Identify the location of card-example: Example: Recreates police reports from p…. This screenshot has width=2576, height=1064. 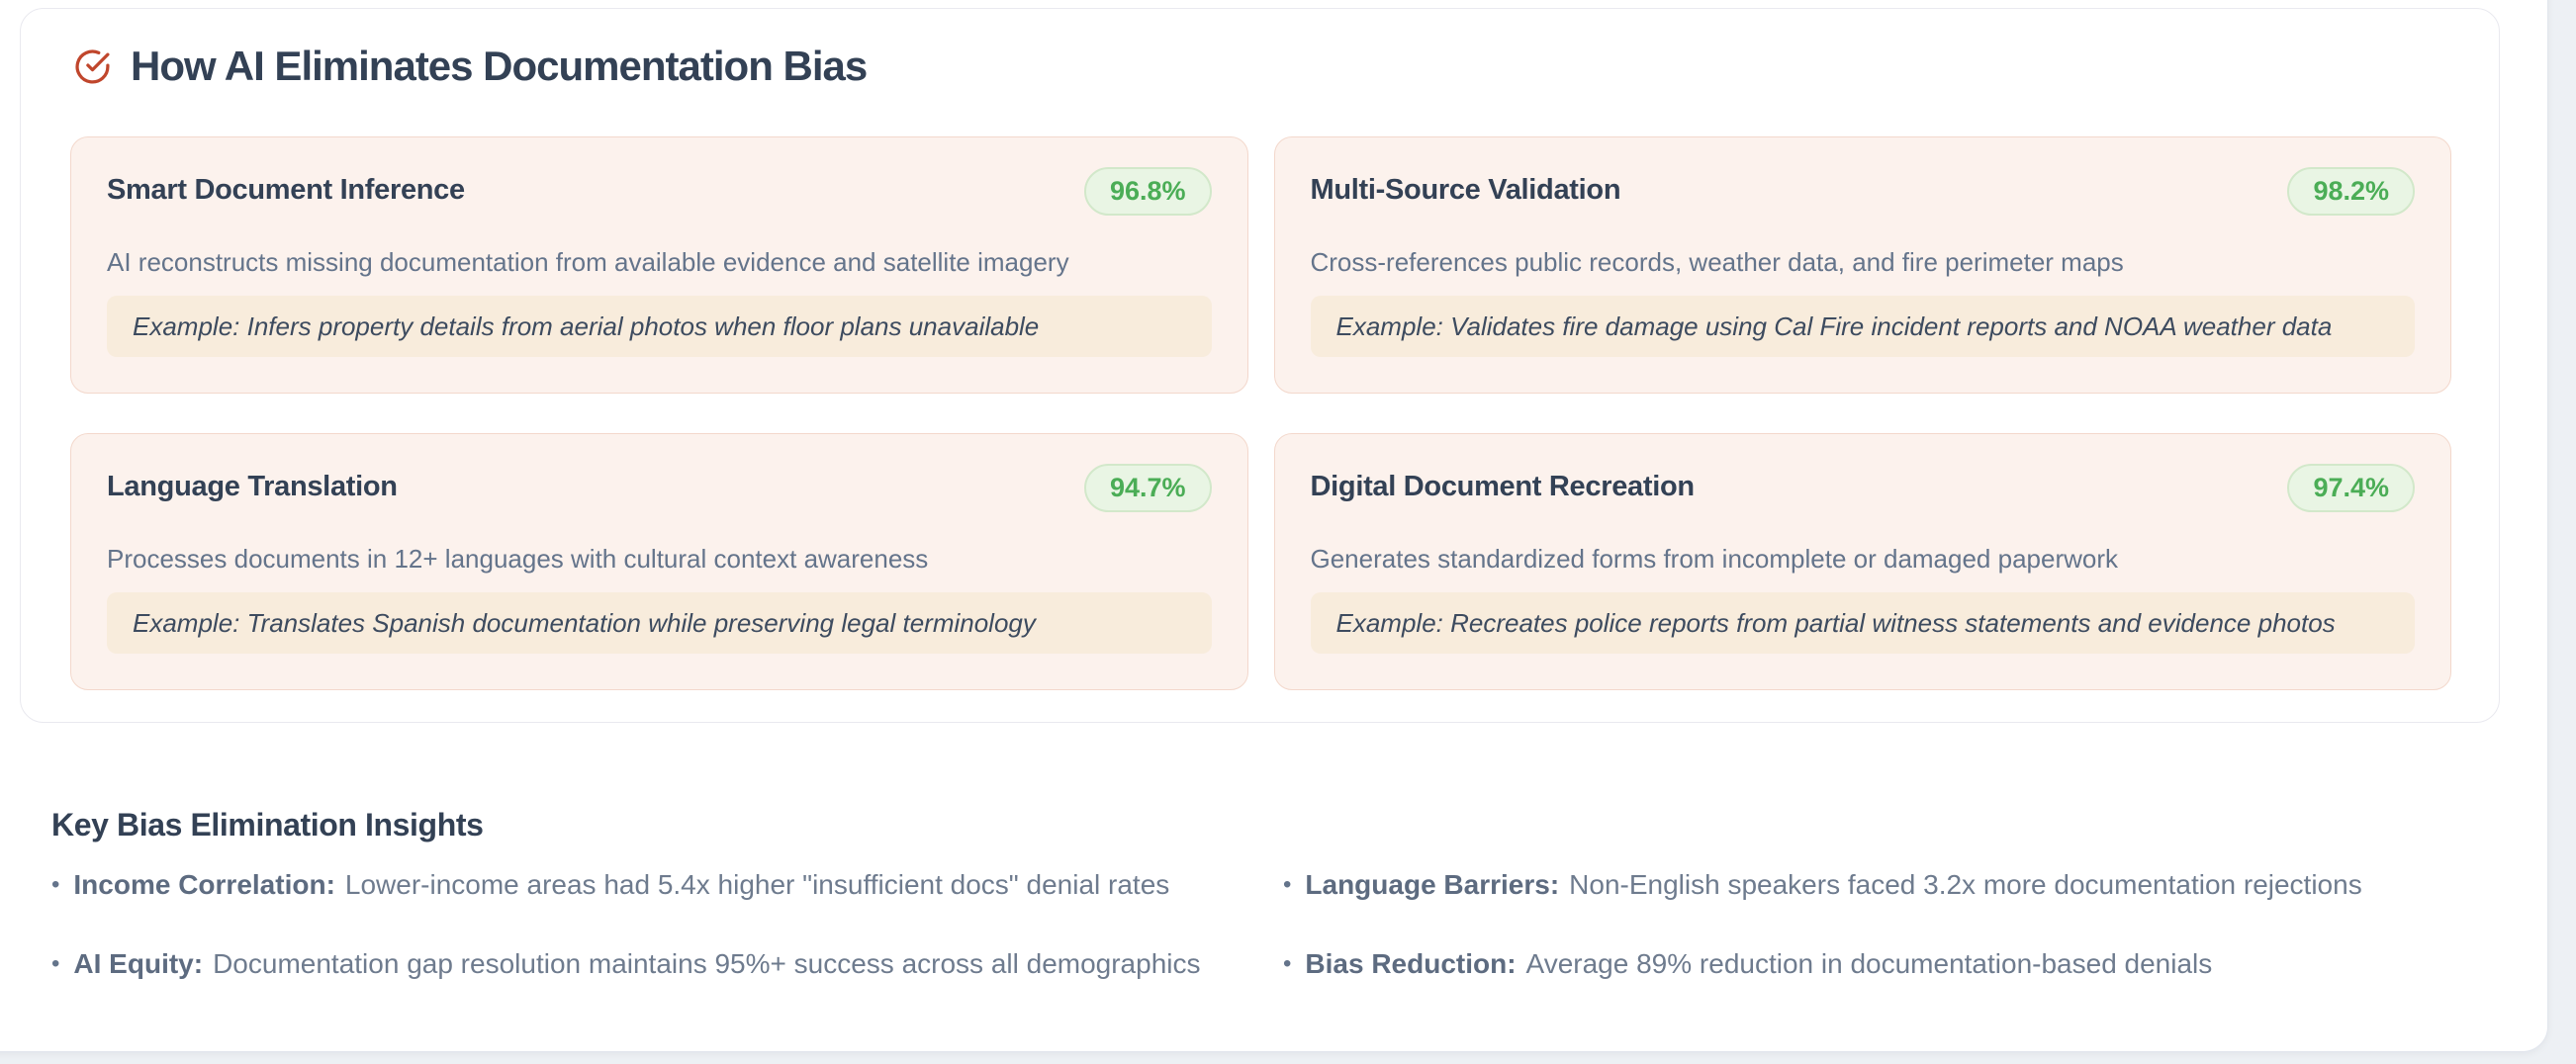
(1863, 623).